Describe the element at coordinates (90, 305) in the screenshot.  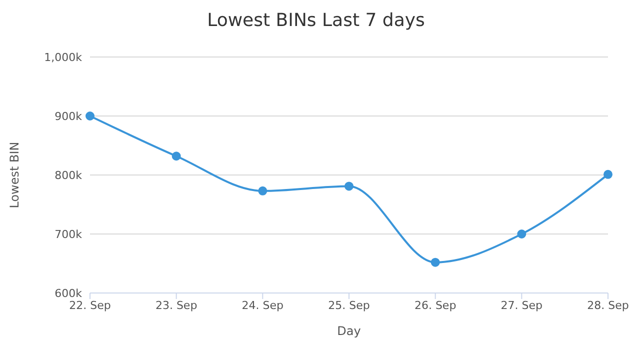
I see `x-tick-label: 22. Sep` at that location.